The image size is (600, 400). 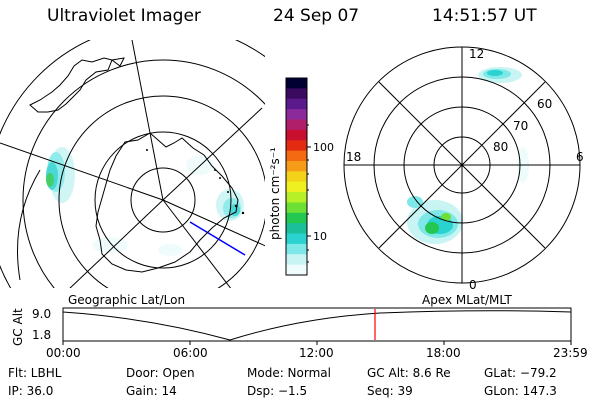 I want to click on geo-panel-label: Geographic Lat/Lon, so click(x=126, y=300).